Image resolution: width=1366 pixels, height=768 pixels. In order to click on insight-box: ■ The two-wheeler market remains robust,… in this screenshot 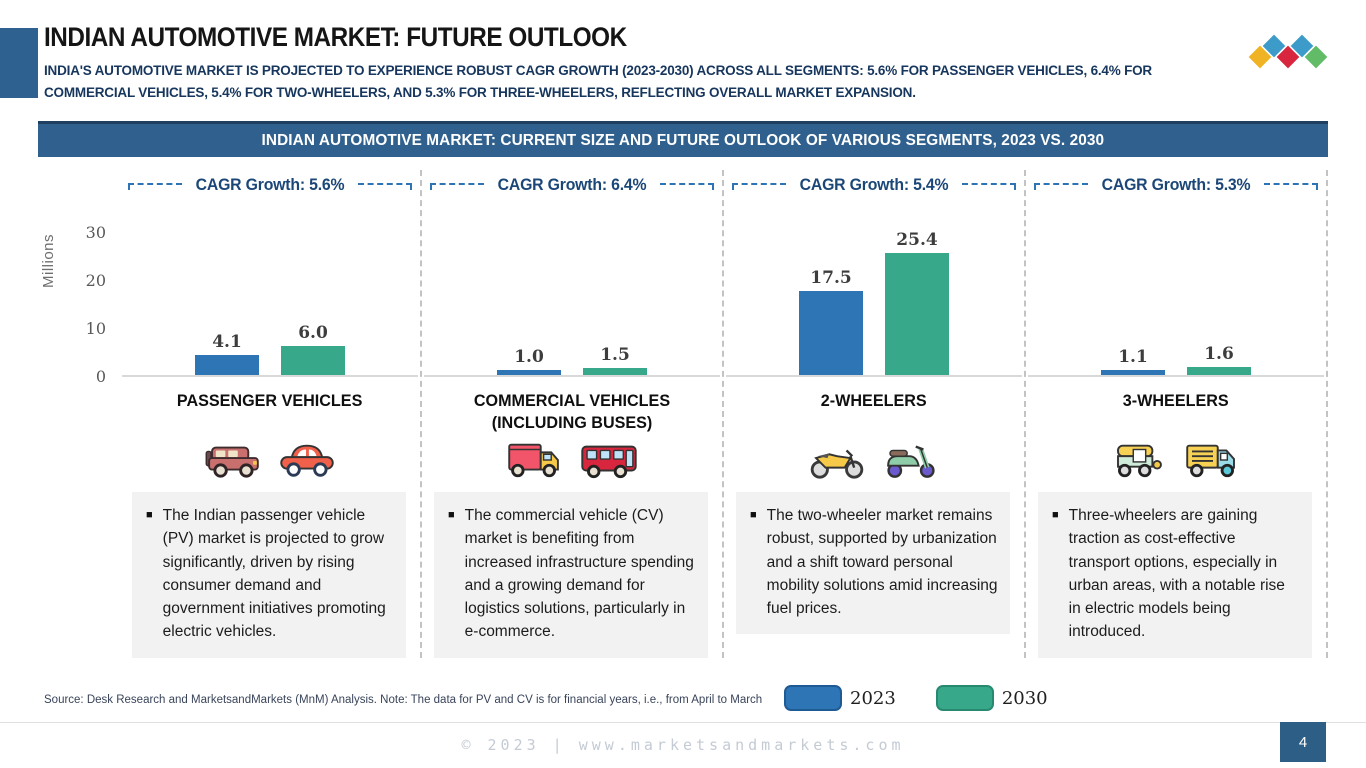, I will do `click(873, 563)`.